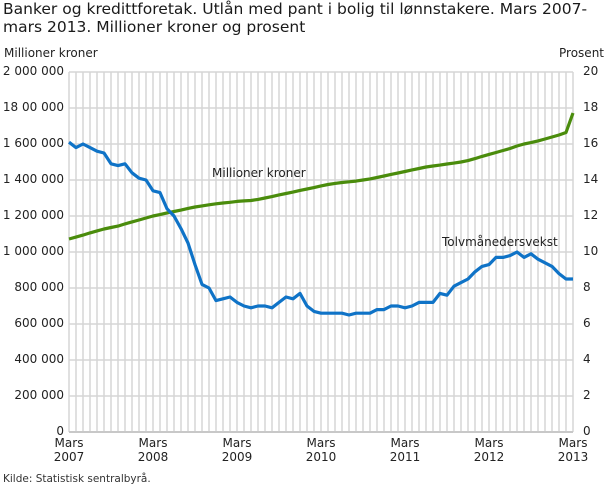 The height and width of the screenshot is (488, 610). What do you see at coordinates (33, 215) in the screenshot?
I see `y-tick-left: 1 200 000` at bounding box center [33, 215].